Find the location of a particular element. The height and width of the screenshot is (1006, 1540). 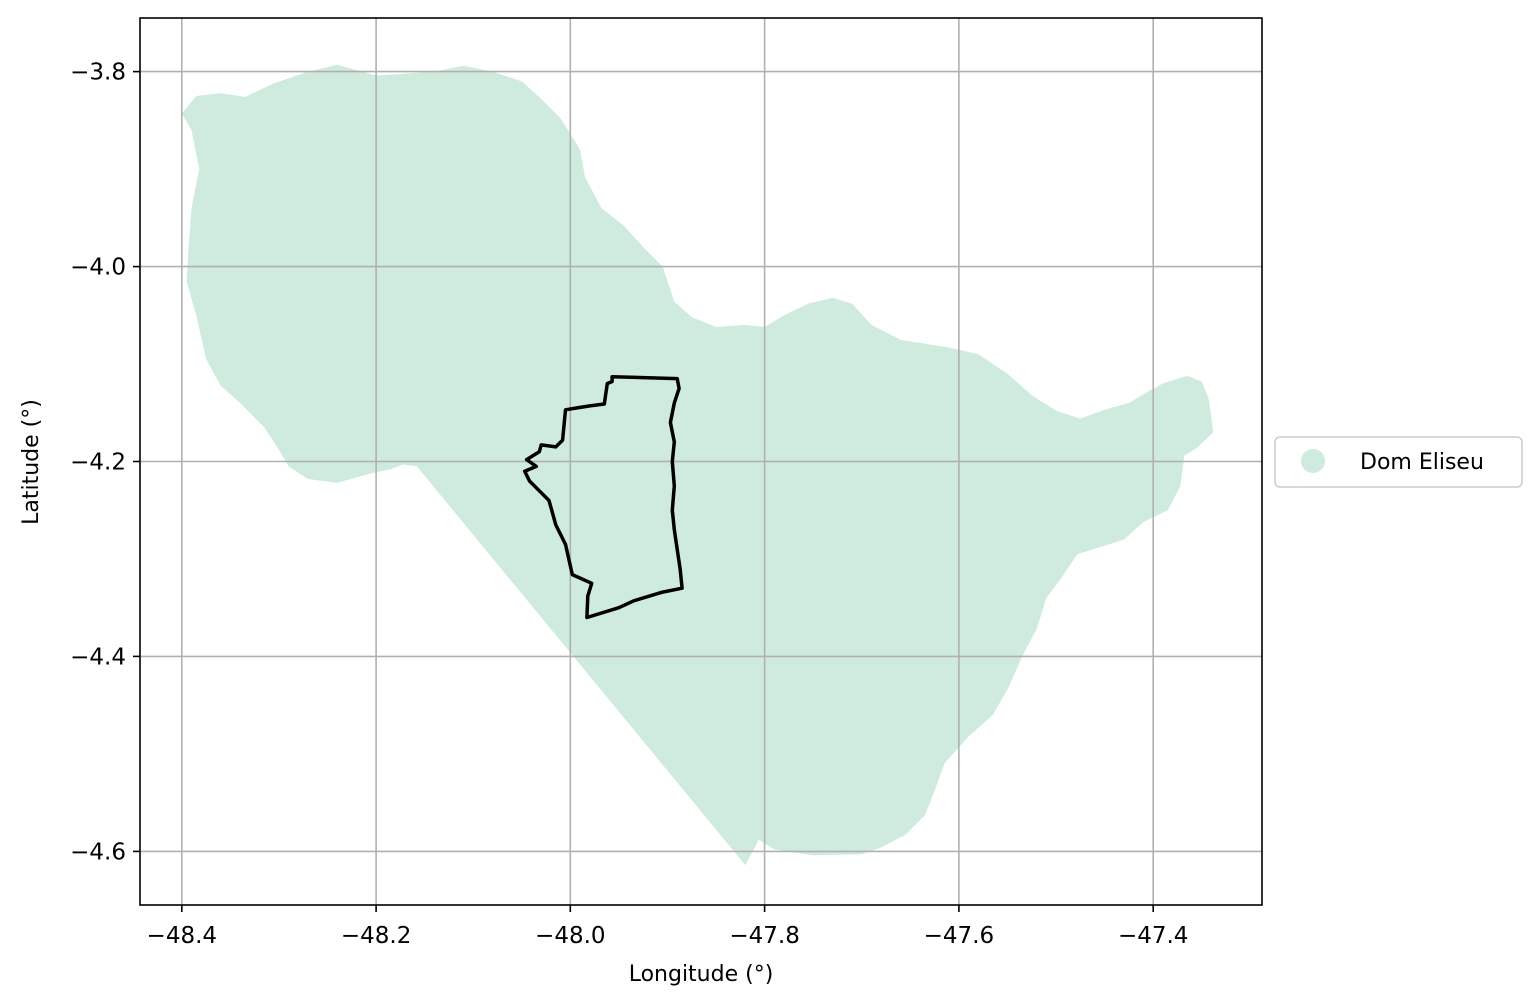

y-tick-label: −3.8 is located at coordinates (98, 73).